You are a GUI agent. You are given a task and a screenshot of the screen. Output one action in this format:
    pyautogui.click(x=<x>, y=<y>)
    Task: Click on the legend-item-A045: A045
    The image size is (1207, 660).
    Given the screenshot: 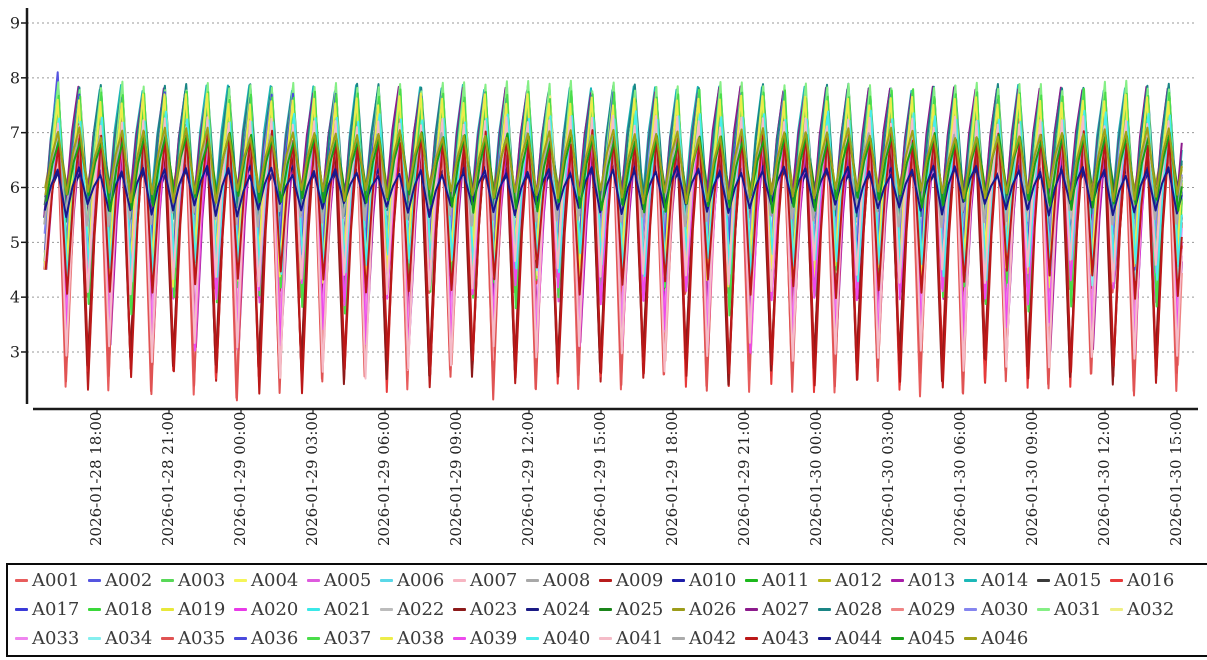 What is the action you would take?
    pyautogui.click(x=927, y=638)
    